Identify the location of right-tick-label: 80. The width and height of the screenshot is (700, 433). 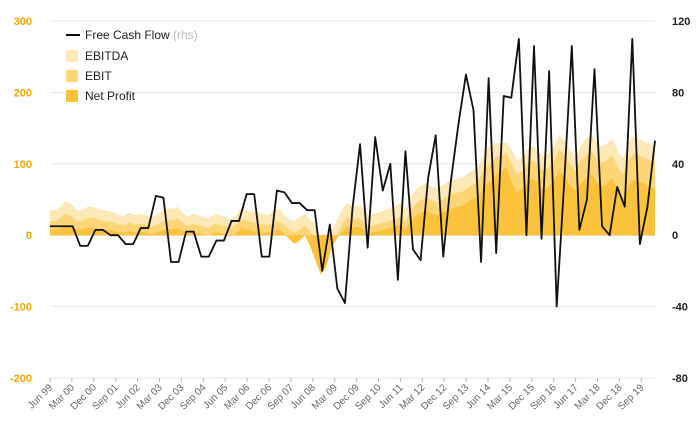
(678, 93).